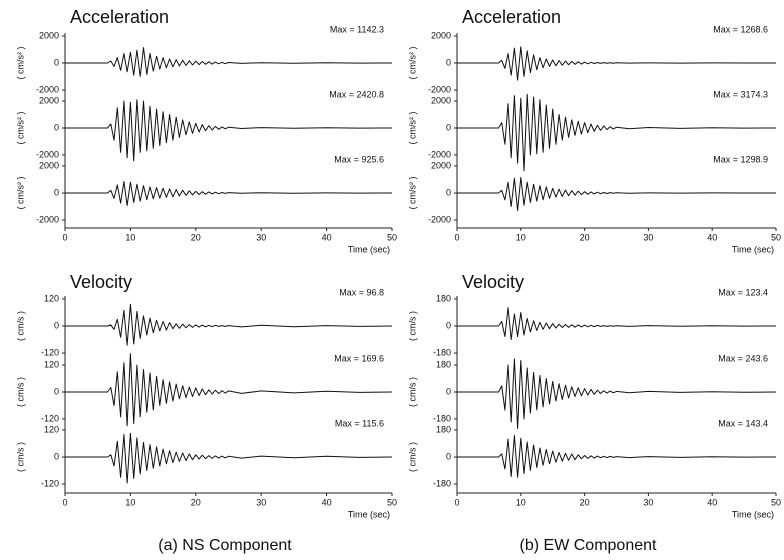 This screenshot has height=560, width=784. I want to click on max-annotation: Max = 115.6, so click(359, 423).